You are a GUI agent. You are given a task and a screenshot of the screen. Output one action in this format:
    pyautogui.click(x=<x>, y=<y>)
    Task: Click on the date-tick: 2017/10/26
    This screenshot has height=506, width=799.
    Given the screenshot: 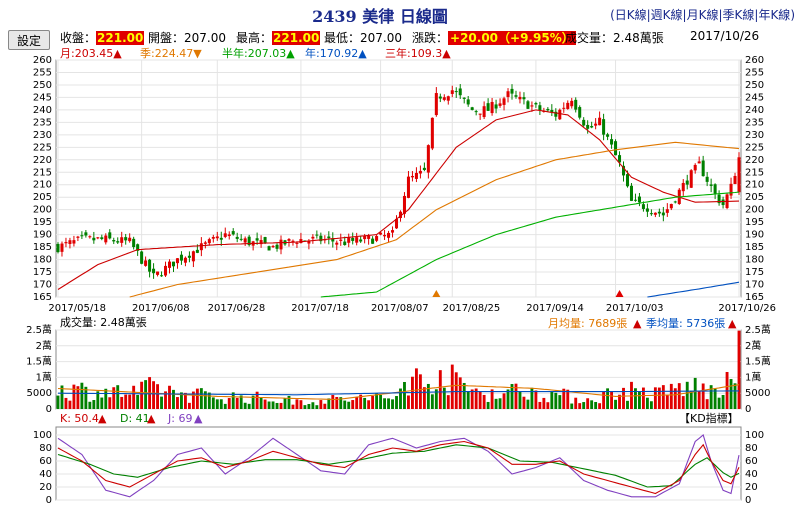 What is the action you would take?
    pyautogui.click(x=747, y=308)
    